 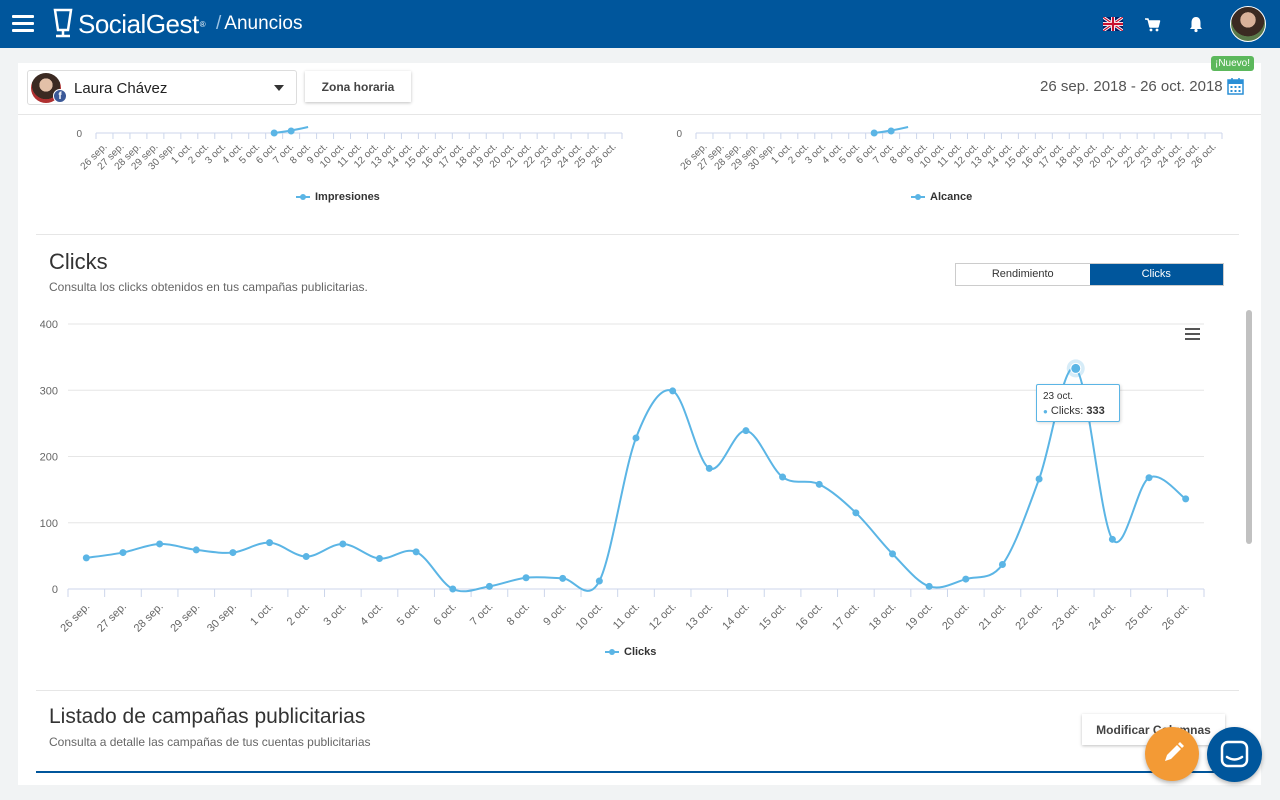 I want to click on x-tick-label: 13 oct., so click(x=700, y=617).